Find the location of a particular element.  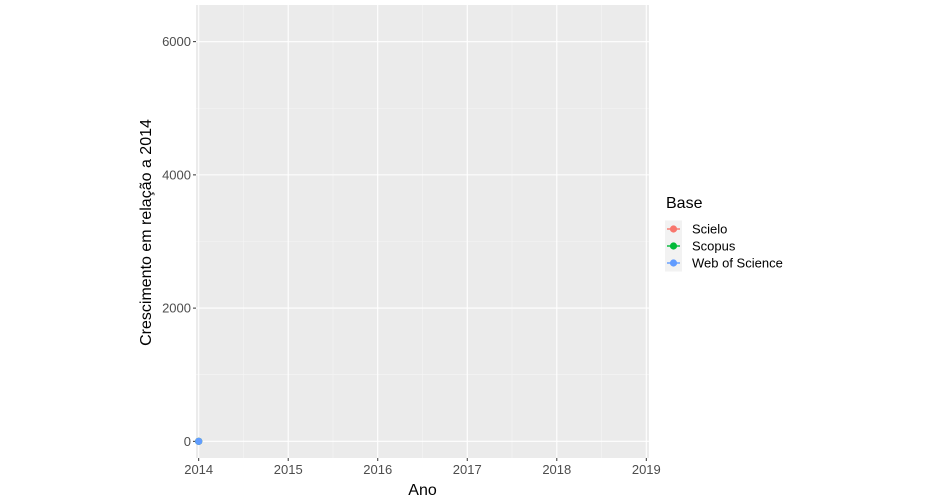

data-point is located at coordinates (199, 441).